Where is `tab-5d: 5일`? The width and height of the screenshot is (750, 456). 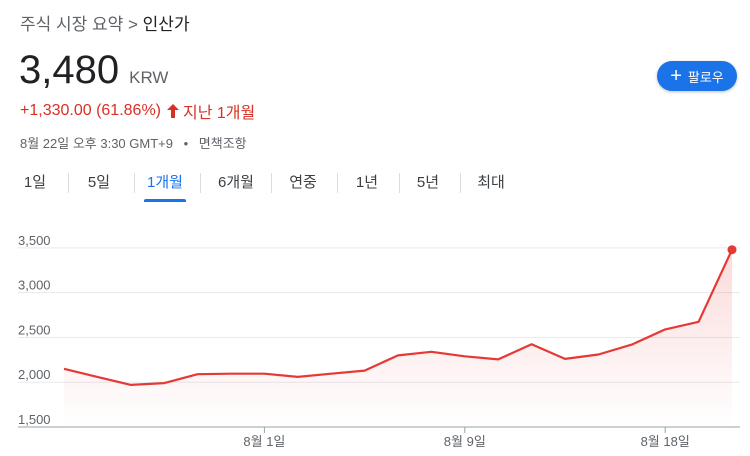
tab-5d: 5일 is located at coordinates (99, 182).